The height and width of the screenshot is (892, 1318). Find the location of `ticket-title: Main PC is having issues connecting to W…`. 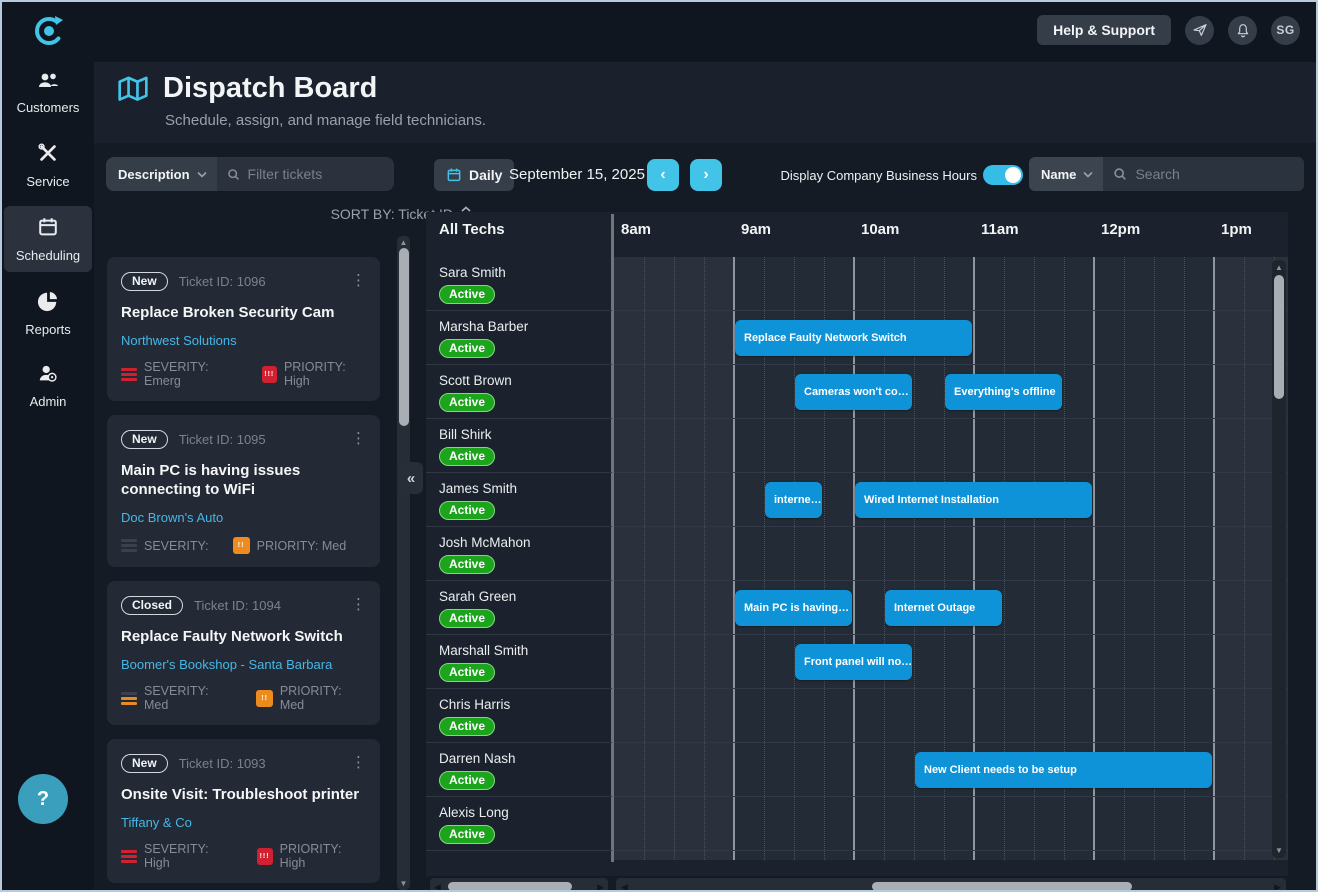

ticket-title: Main PC is having issues connecting to W… is located at coordinates (211, 480).